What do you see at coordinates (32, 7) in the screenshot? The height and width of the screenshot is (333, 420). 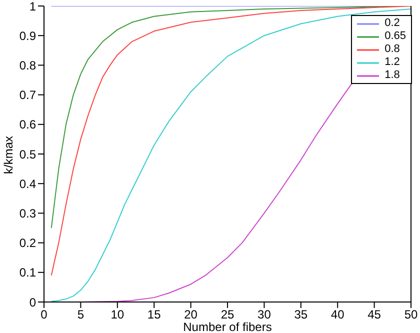 I see `y-tick-label: 1` at bounding box center [32, 7].